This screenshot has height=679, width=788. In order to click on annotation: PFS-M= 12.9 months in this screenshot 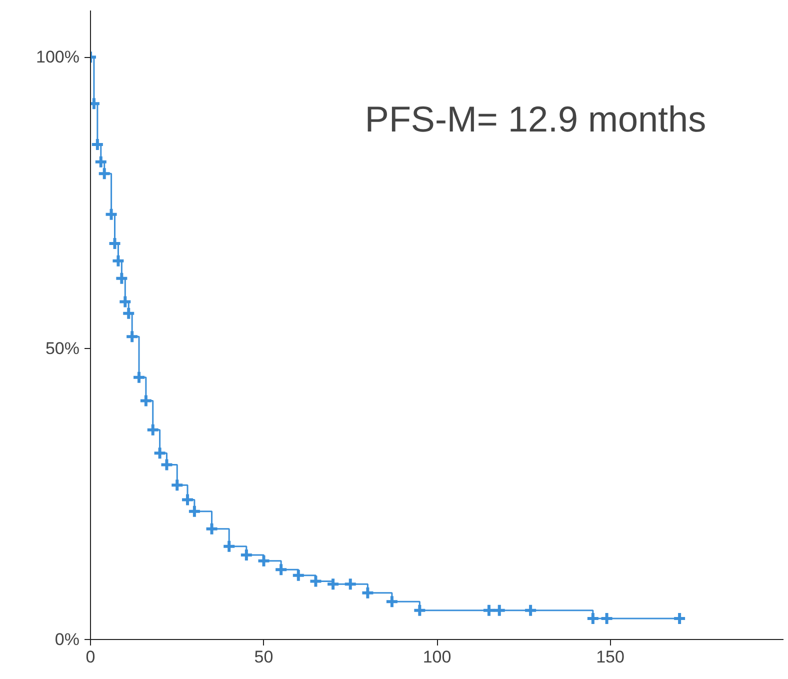, I will do `click(535, 119)`.